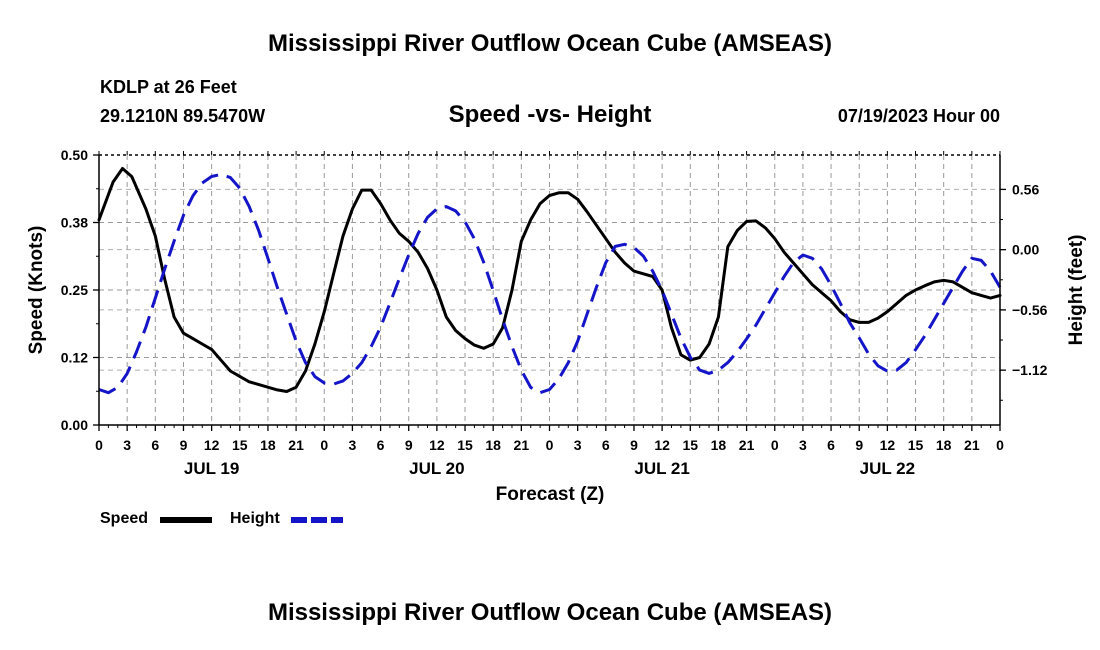 This screenshot has width=1100, height=650. Describe the element at coordinates (74, 223) in the screenshot. I see `y-tick-label-left: 0.38` at that location.